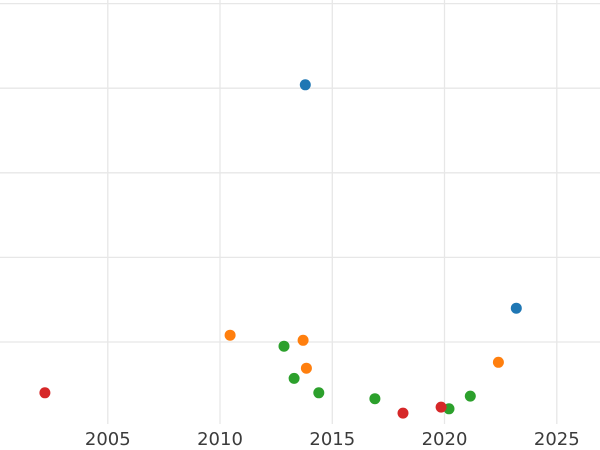 This screenshot has width=600, height=450. I want to click on x-tick-label-2010: 2010, so click(220, 439).